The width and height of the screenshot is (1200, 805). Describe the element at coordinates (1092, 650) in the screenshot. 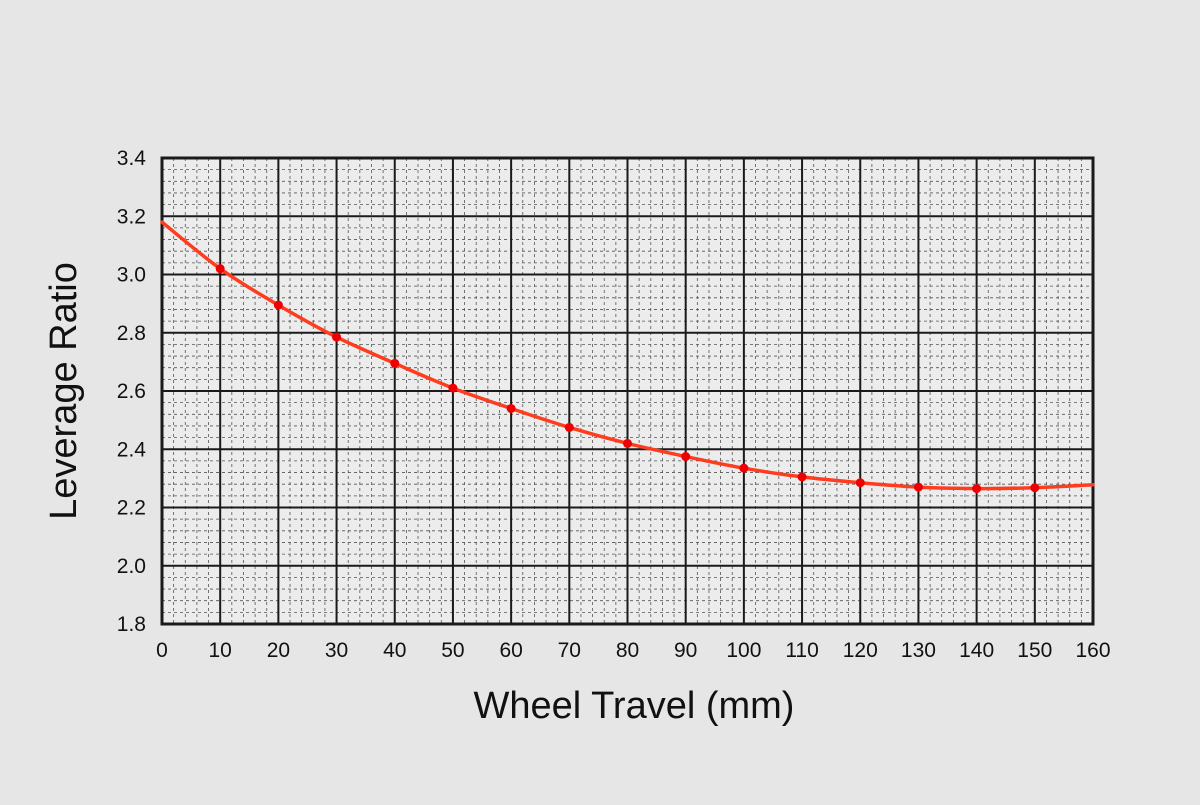

I see `x-tick-label: 160` at that location.